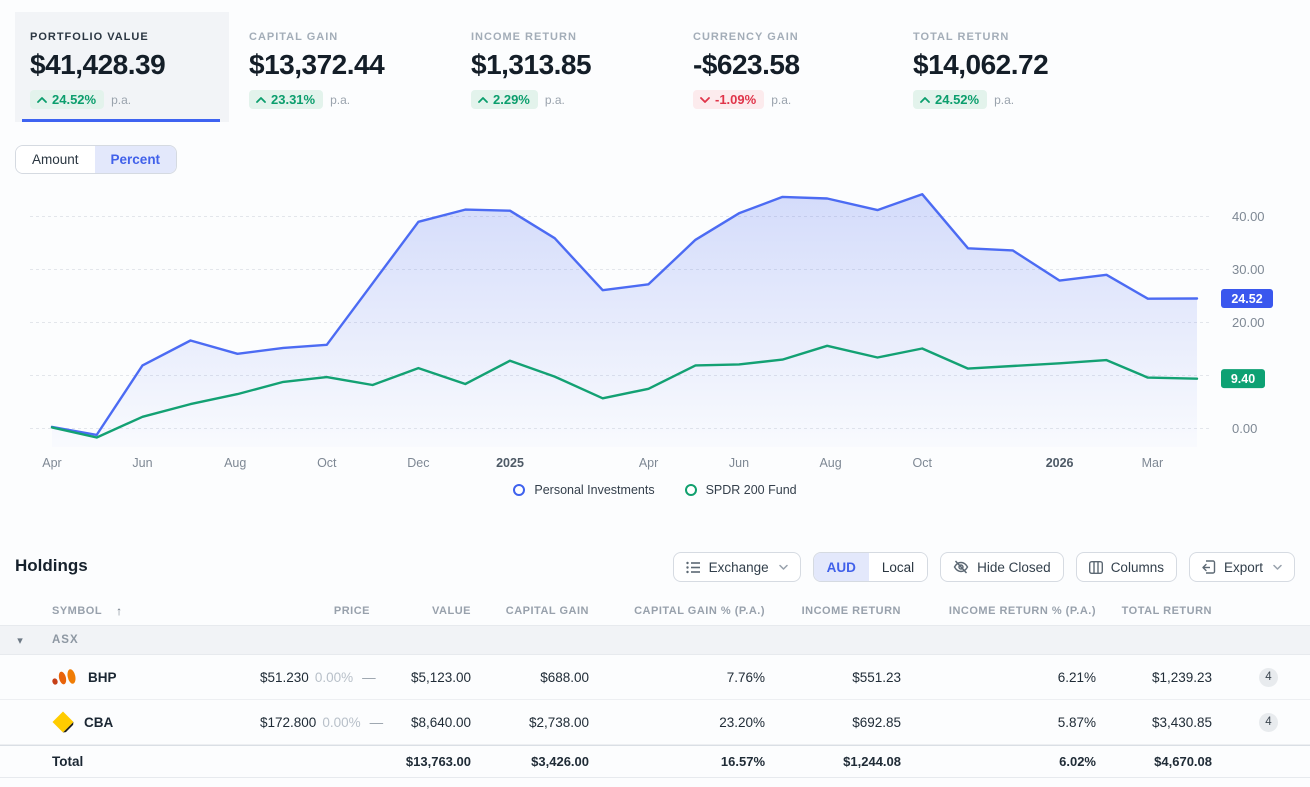 This screenshot has width=1310, height=787. I want to click on stat-label: INCOME RETURN, so click(524, 37).